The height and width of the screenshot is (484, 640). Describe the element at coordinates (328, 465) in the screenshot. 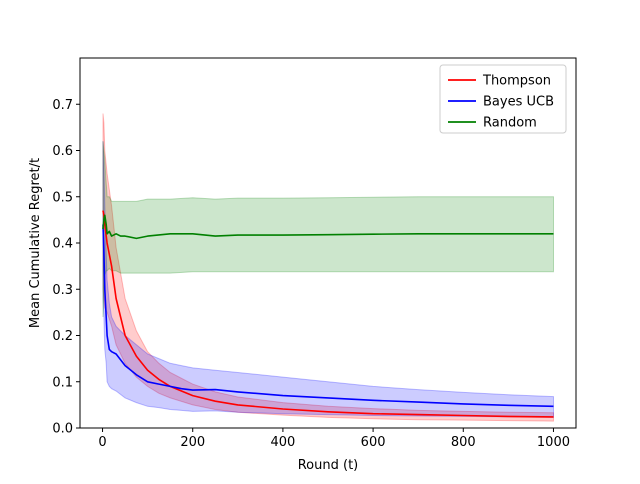

I see `x-axis-label: Round (t)` at that location.